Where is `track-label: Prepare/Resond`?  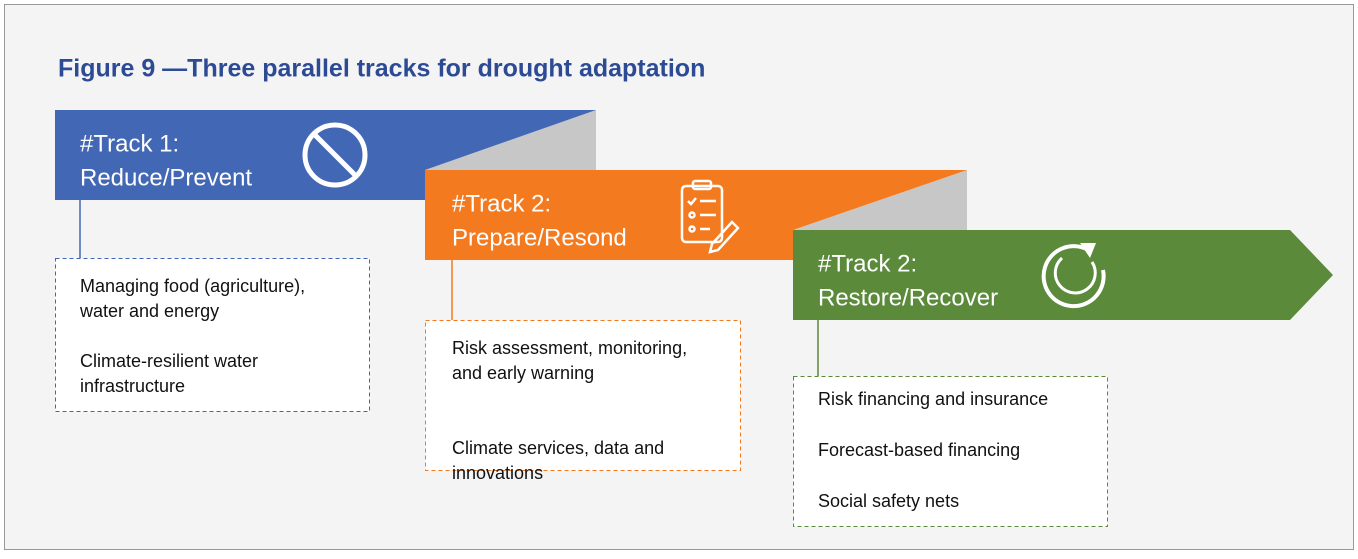 track-label: Prepare/Resond is located at coordinates (539, 237).